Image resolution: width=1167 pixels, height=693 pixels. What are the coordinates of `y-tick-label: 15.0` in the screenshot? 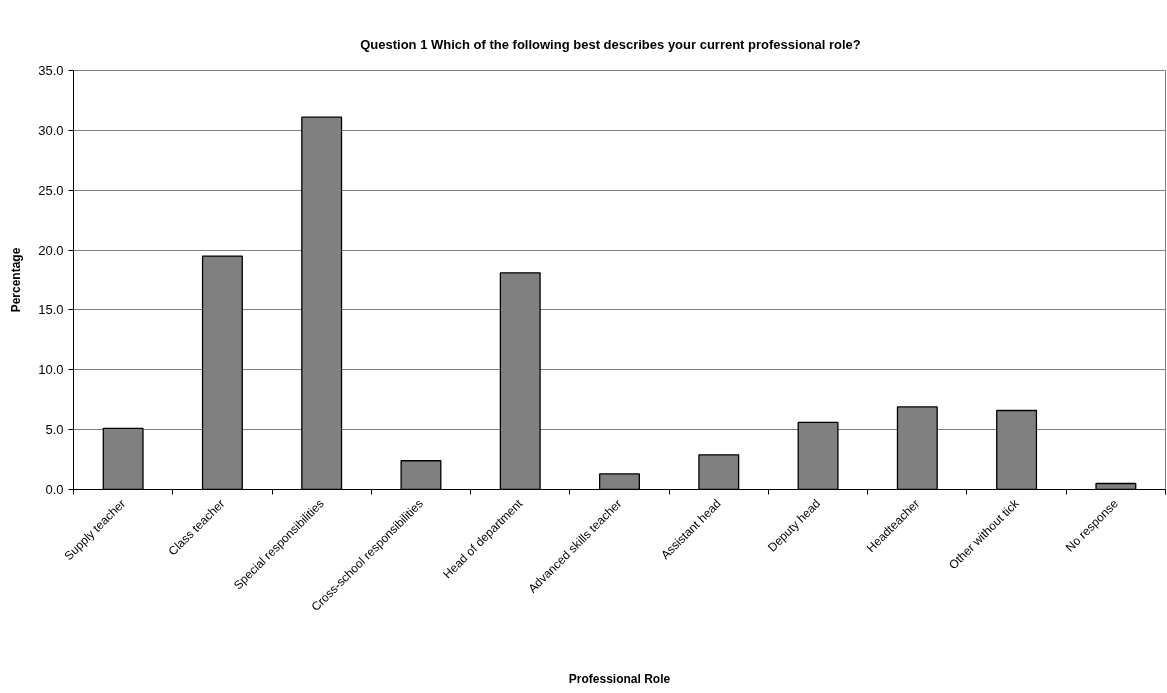 It's located at (51, 310).